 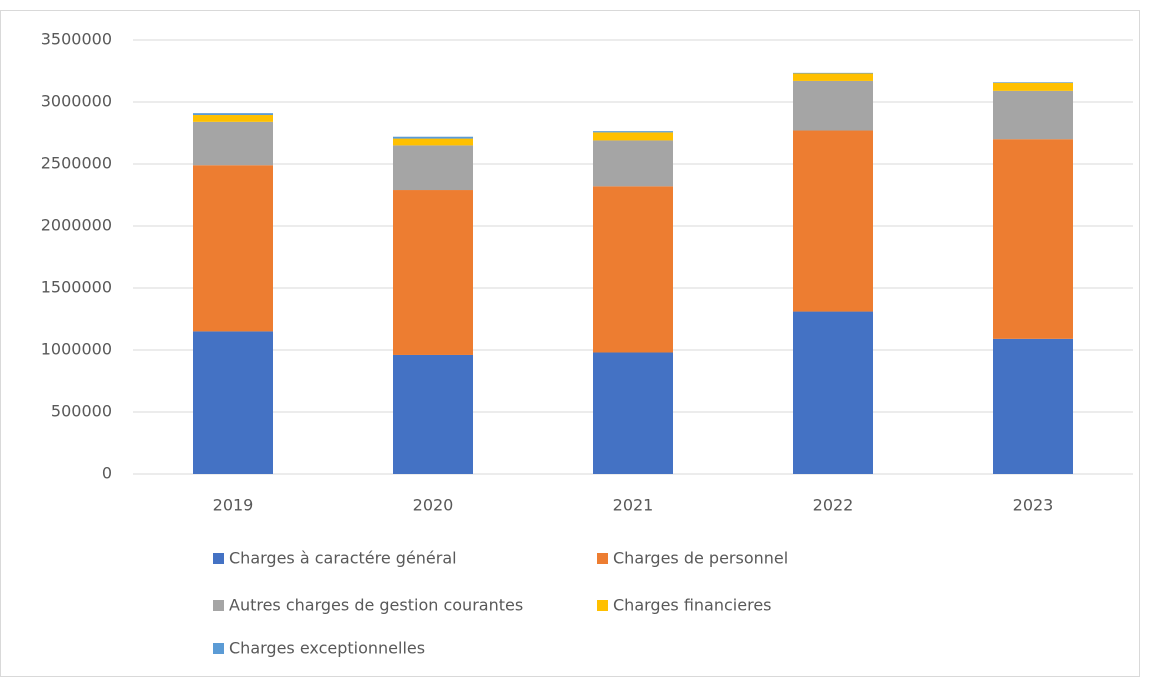 What do you see at coordinates (76, 101) in the screenshot?
I see `y-tick-label: 3000000` at bounding box center [76, 101].